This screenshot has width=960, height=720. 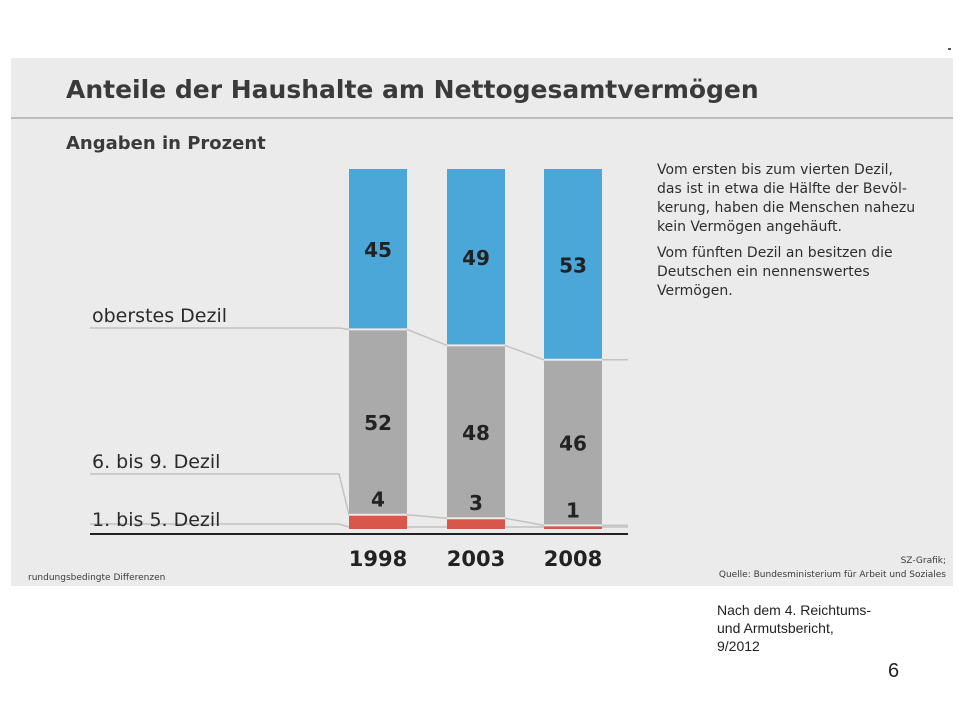 What do you see at coordinates (786, 208) in the screenshot?
I see `note-line: kerung, haben die Menschen nahezu` at bounding box center [786, 208].